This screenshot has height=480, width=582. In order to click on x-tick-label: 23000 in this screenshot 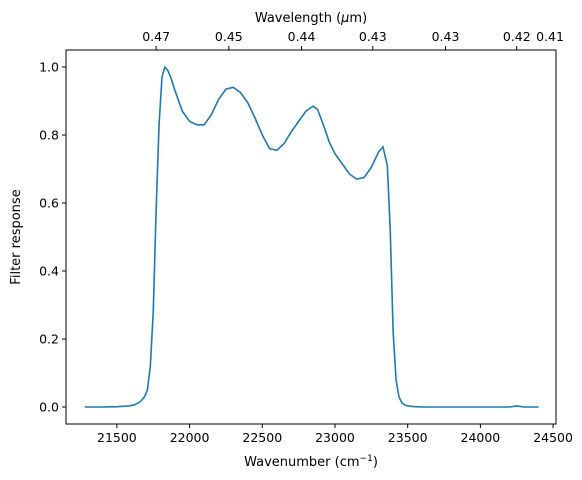, I will do `click(335, 437)`.